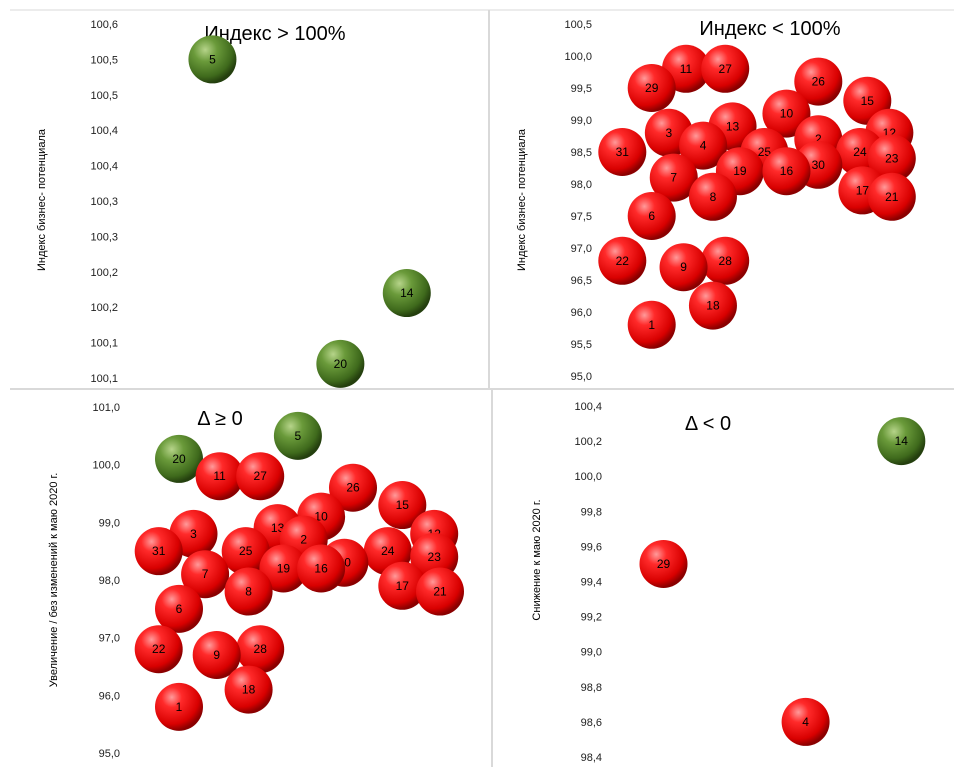 The height and width of the screenshot is (767, 954). What do you see at coordinates (765, 152) in the screenshot?
I see `data-point-label: 25` at bounding box center [765, 152].